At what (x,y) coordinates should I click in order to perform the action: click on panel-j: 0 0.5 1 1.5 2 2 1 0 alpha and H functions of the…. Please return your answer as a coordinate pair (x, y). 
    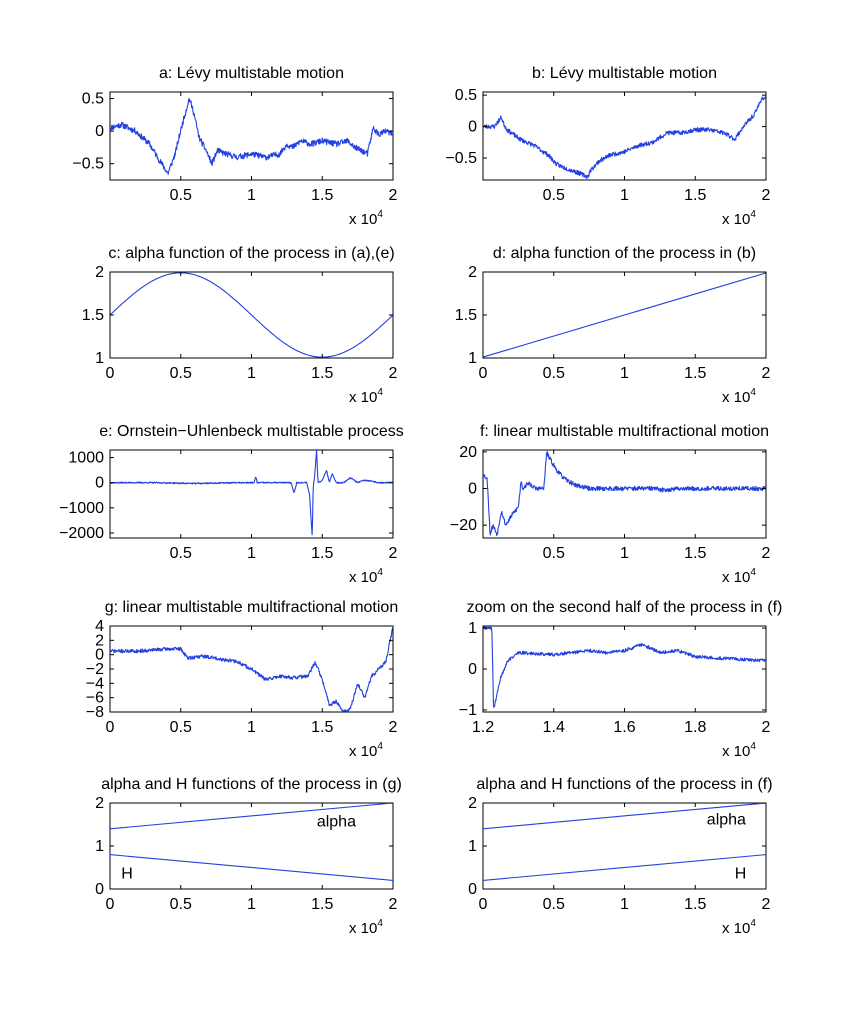
    Looking at the image, I should click on (620, 856).